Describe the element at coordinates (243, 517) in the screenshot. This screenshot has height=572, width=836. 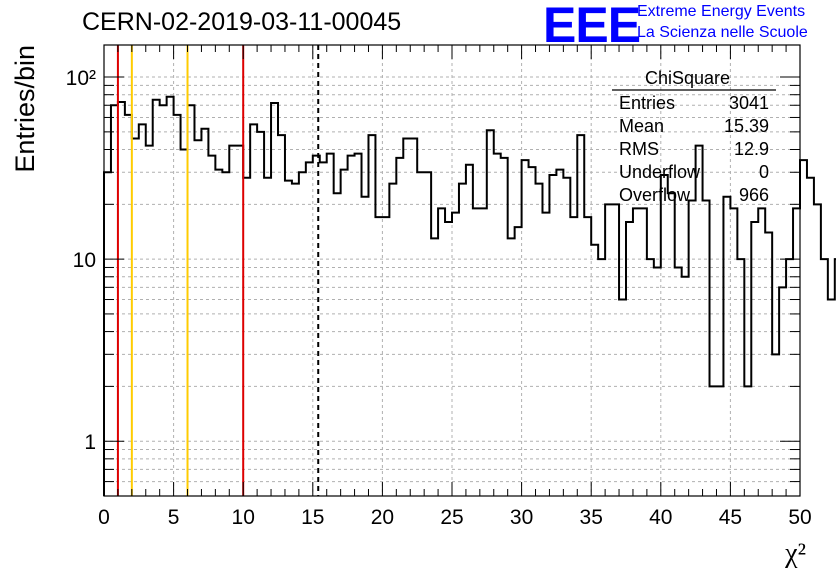
I see `x-tick-label: 10` at that location.